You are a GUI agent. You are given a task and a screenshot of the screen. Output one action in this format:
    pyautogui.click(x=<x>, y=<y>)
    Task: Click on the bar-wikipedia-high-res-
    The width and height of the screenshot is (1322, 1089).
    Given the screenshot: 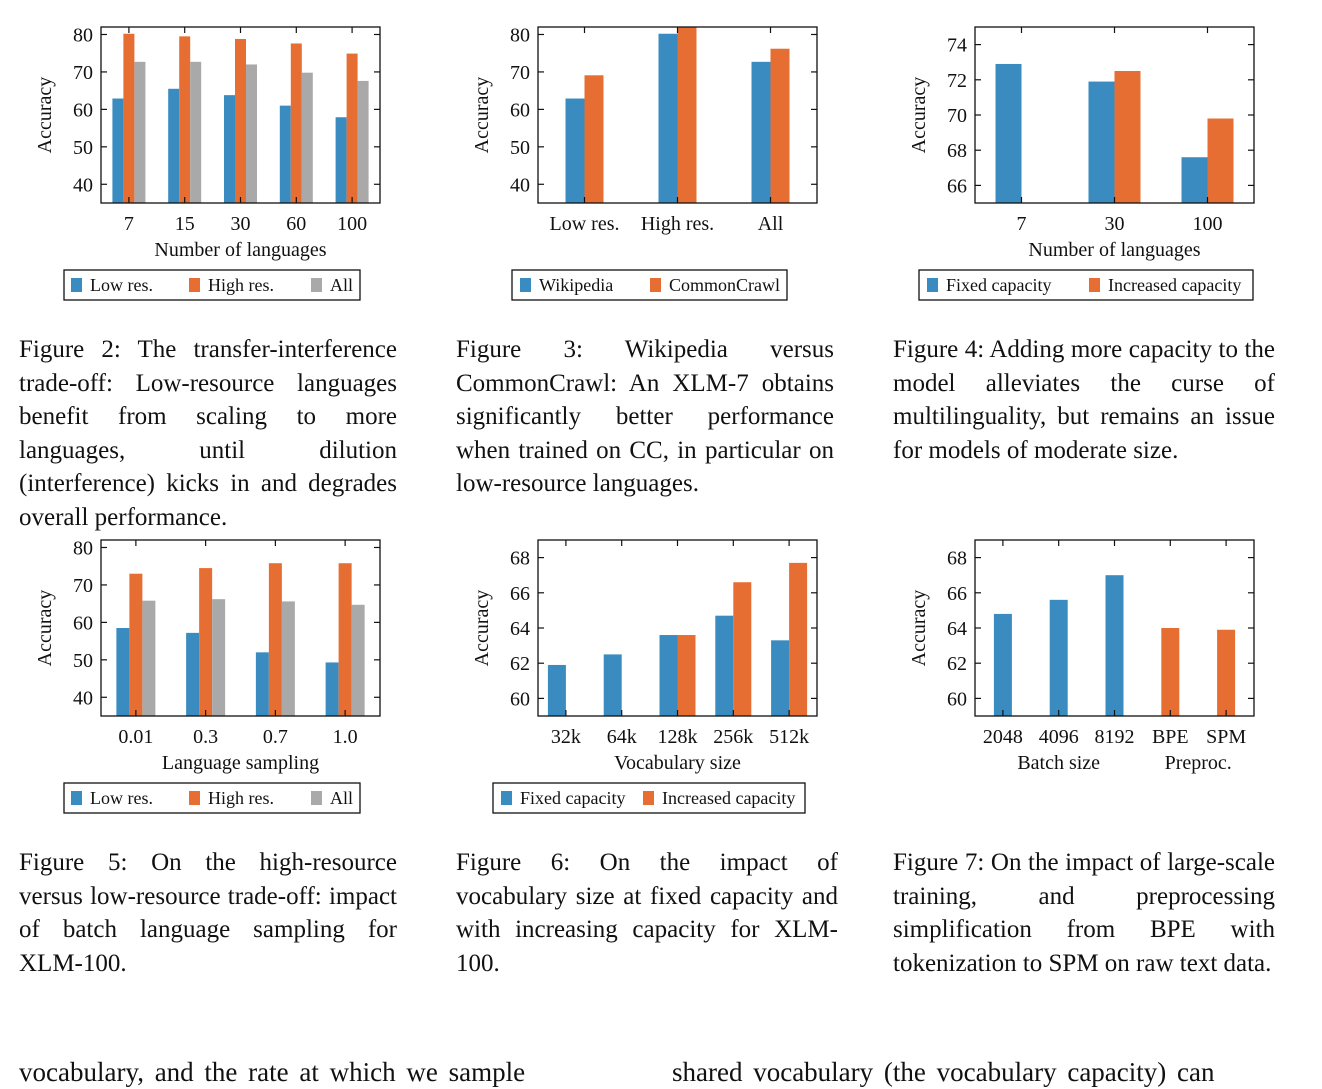 What is the action you would take?
    pyautogui.click(x=668, y=118)
    